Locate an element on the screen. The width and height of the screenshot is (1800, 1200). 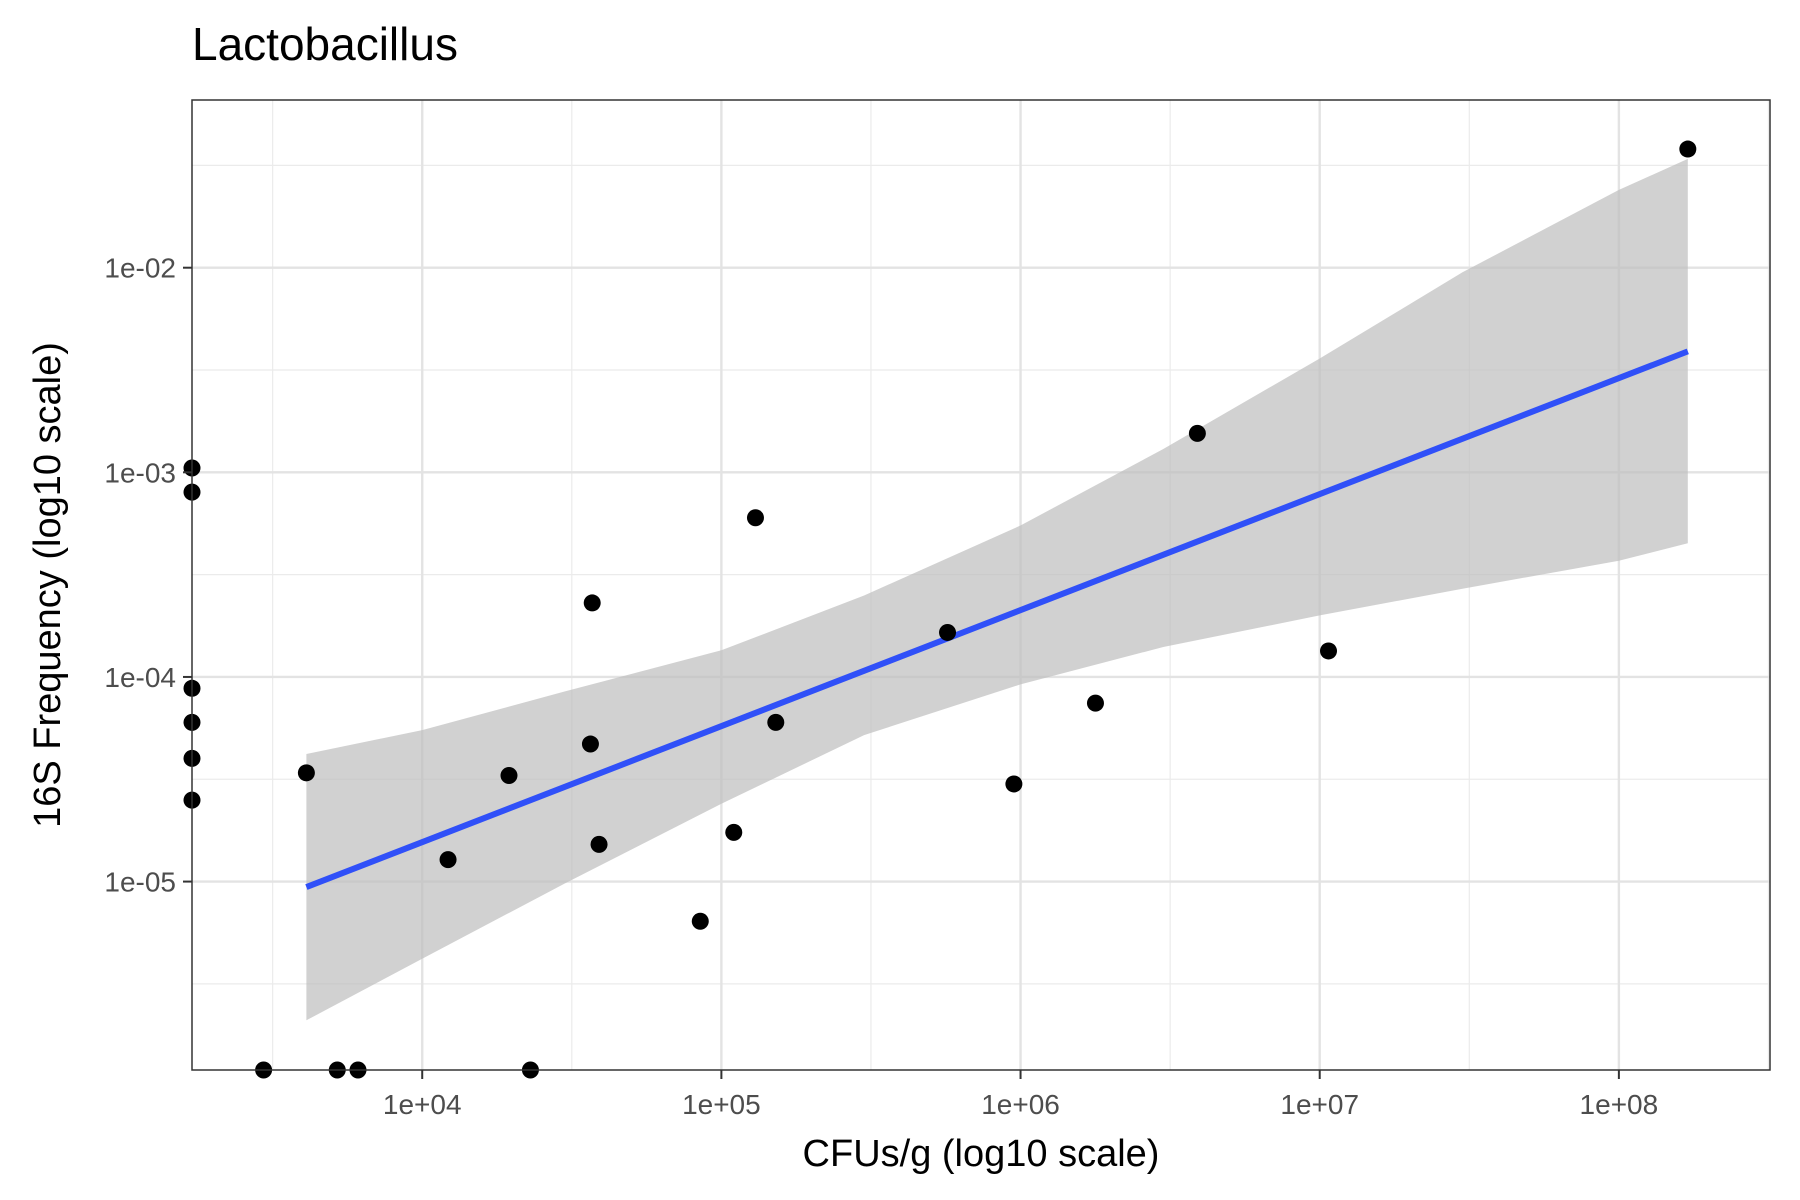
y-tick-label: 1e-05 is located at coordinates (140, 882).